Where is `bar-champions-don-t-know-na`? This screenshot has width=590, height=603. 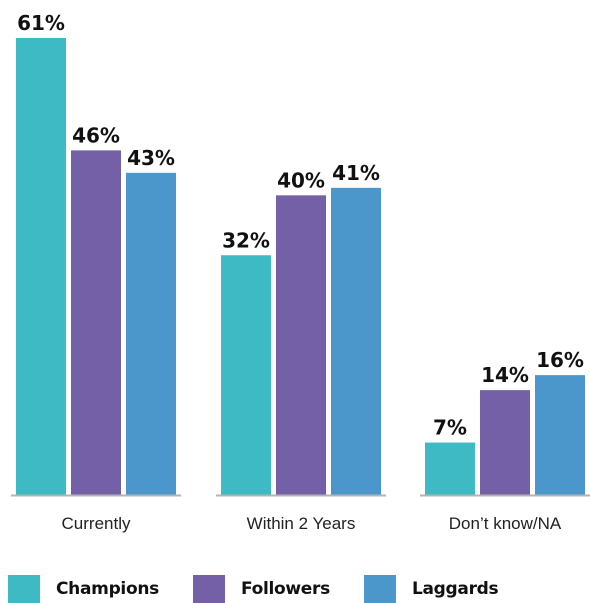
bar-champions-don-t-know-na is located at coordinates (450, 468).